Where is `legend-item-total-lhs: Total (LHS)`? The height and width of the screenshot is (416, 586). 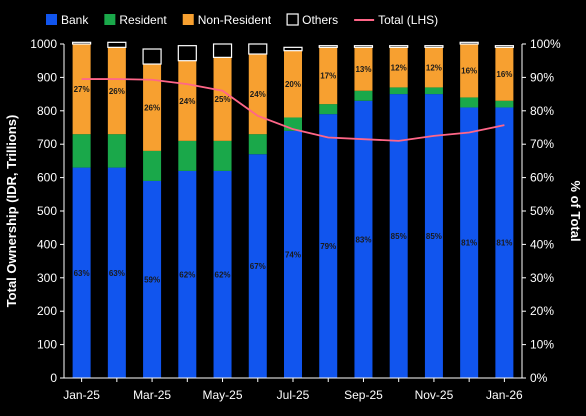
legend-item-total-lhs: Total (LHS) is located at coordinates (396, 20).